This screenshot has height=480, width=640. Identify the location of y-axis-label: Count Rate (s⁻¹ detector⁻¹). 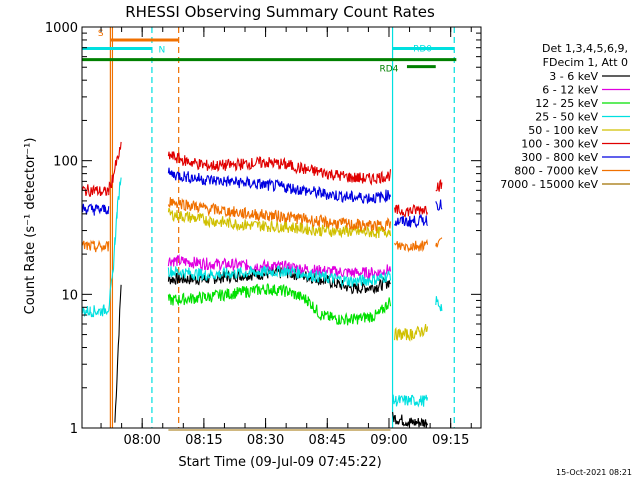
(30, 226).